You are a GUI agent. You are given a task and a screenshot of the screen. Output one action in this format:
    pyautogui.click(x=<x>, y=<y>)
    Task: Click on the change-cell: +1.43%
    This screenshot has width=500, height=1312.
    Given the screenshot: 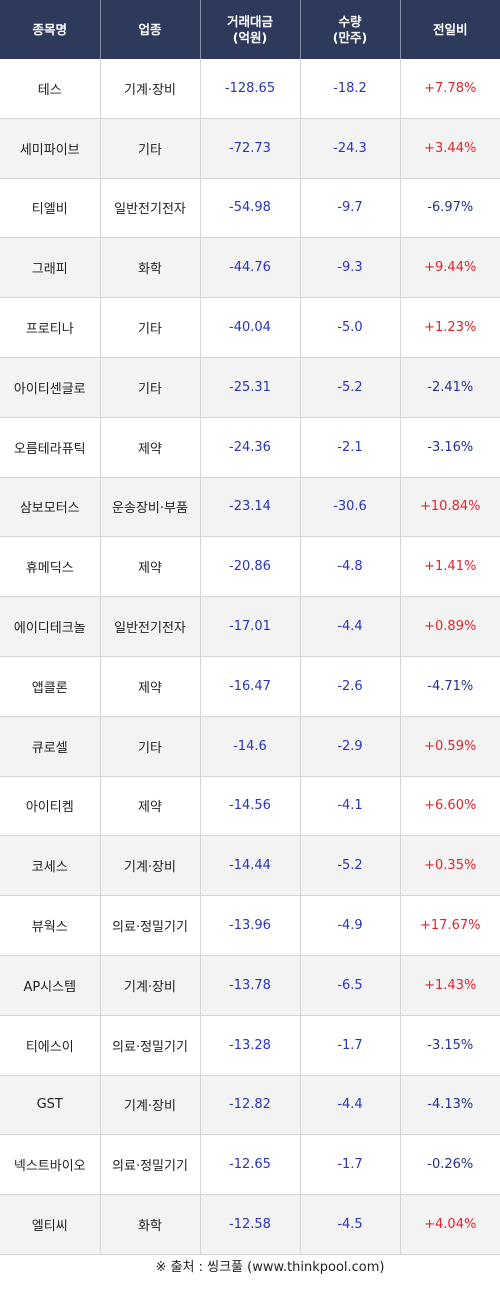 What is the action you would take?
    pyautogui.click(x=449, y=985)
    